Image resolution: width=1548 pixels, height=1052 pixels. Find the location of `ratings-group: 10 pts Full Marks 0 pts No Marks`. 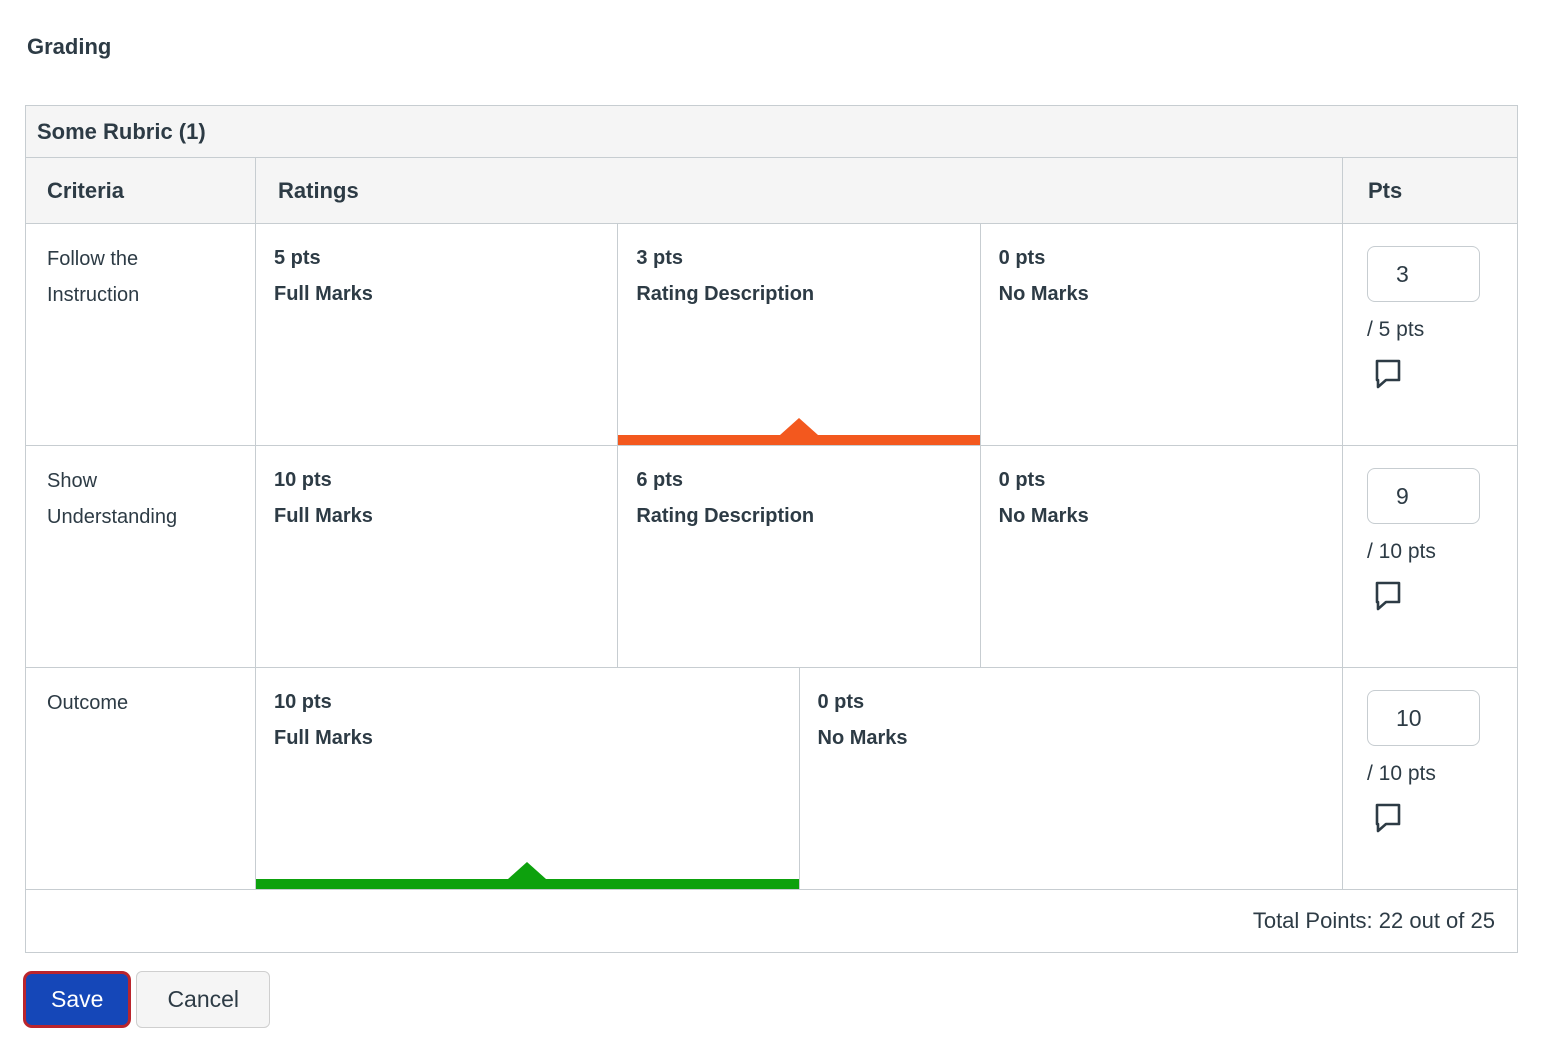

ratings-group: 10 pts Full Marks 0 pts No Marks is located at coordinates (799, 778).